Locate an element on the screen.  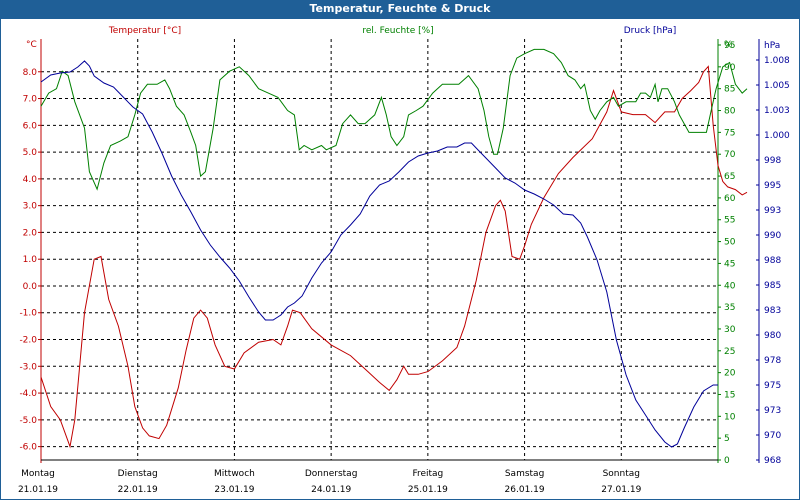
x-tick-day: Sonntag is located at coordinates (621, 474).